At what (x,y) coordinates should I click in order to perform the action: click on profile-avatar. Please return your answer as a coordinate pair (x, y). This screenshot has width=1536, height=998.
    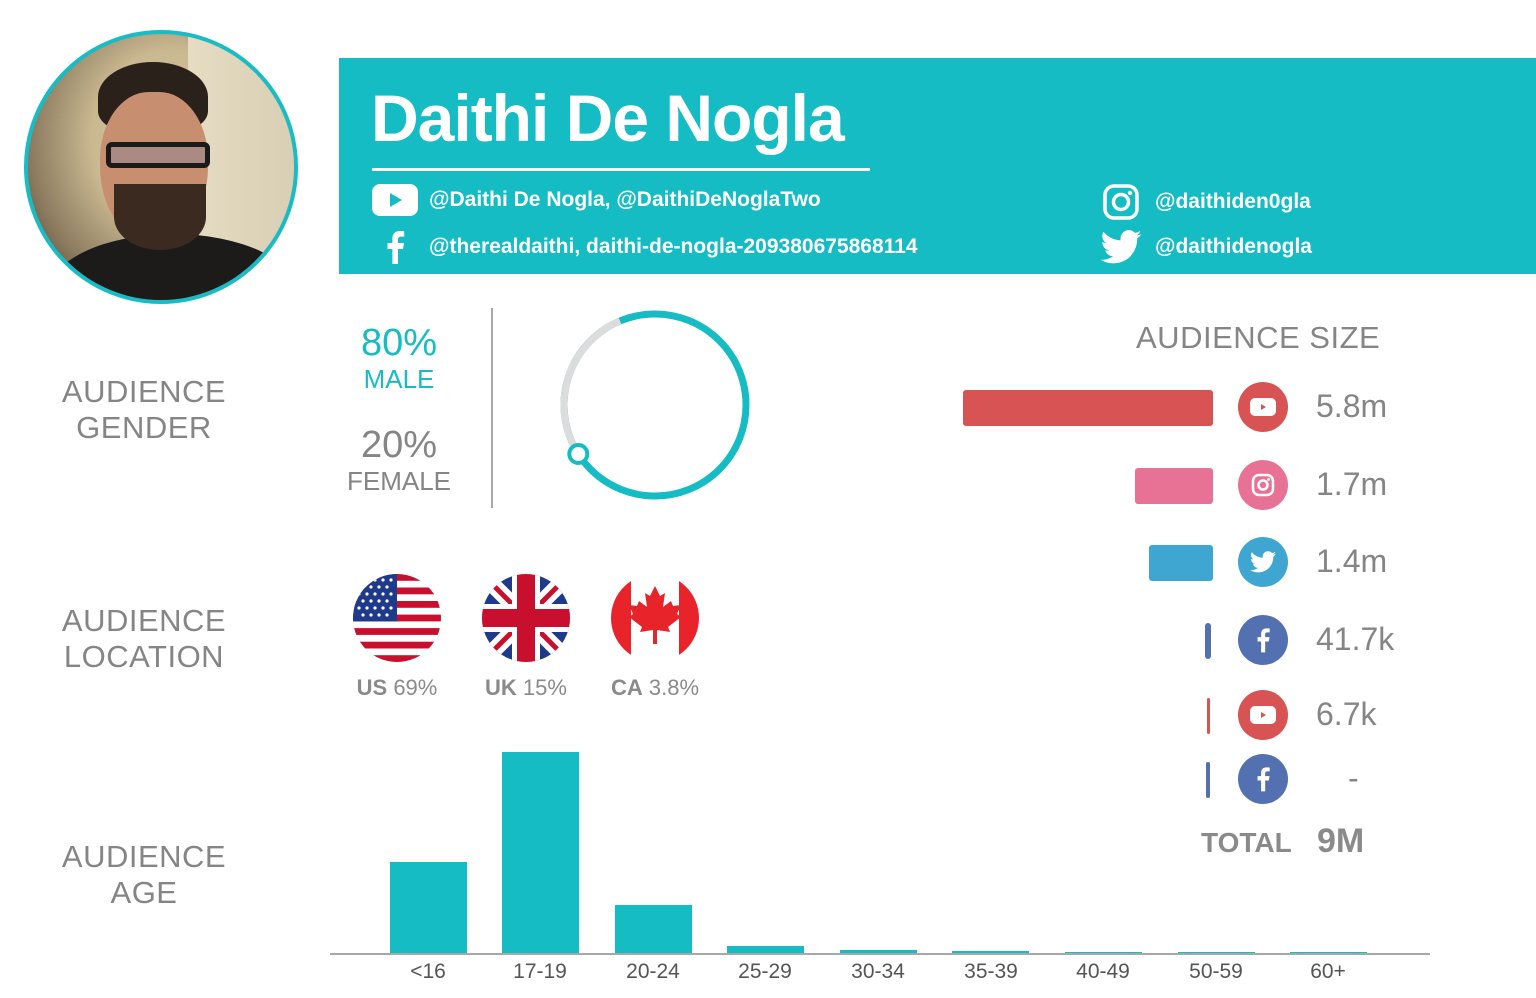
    Looking at the image, I should click on (161, 167).